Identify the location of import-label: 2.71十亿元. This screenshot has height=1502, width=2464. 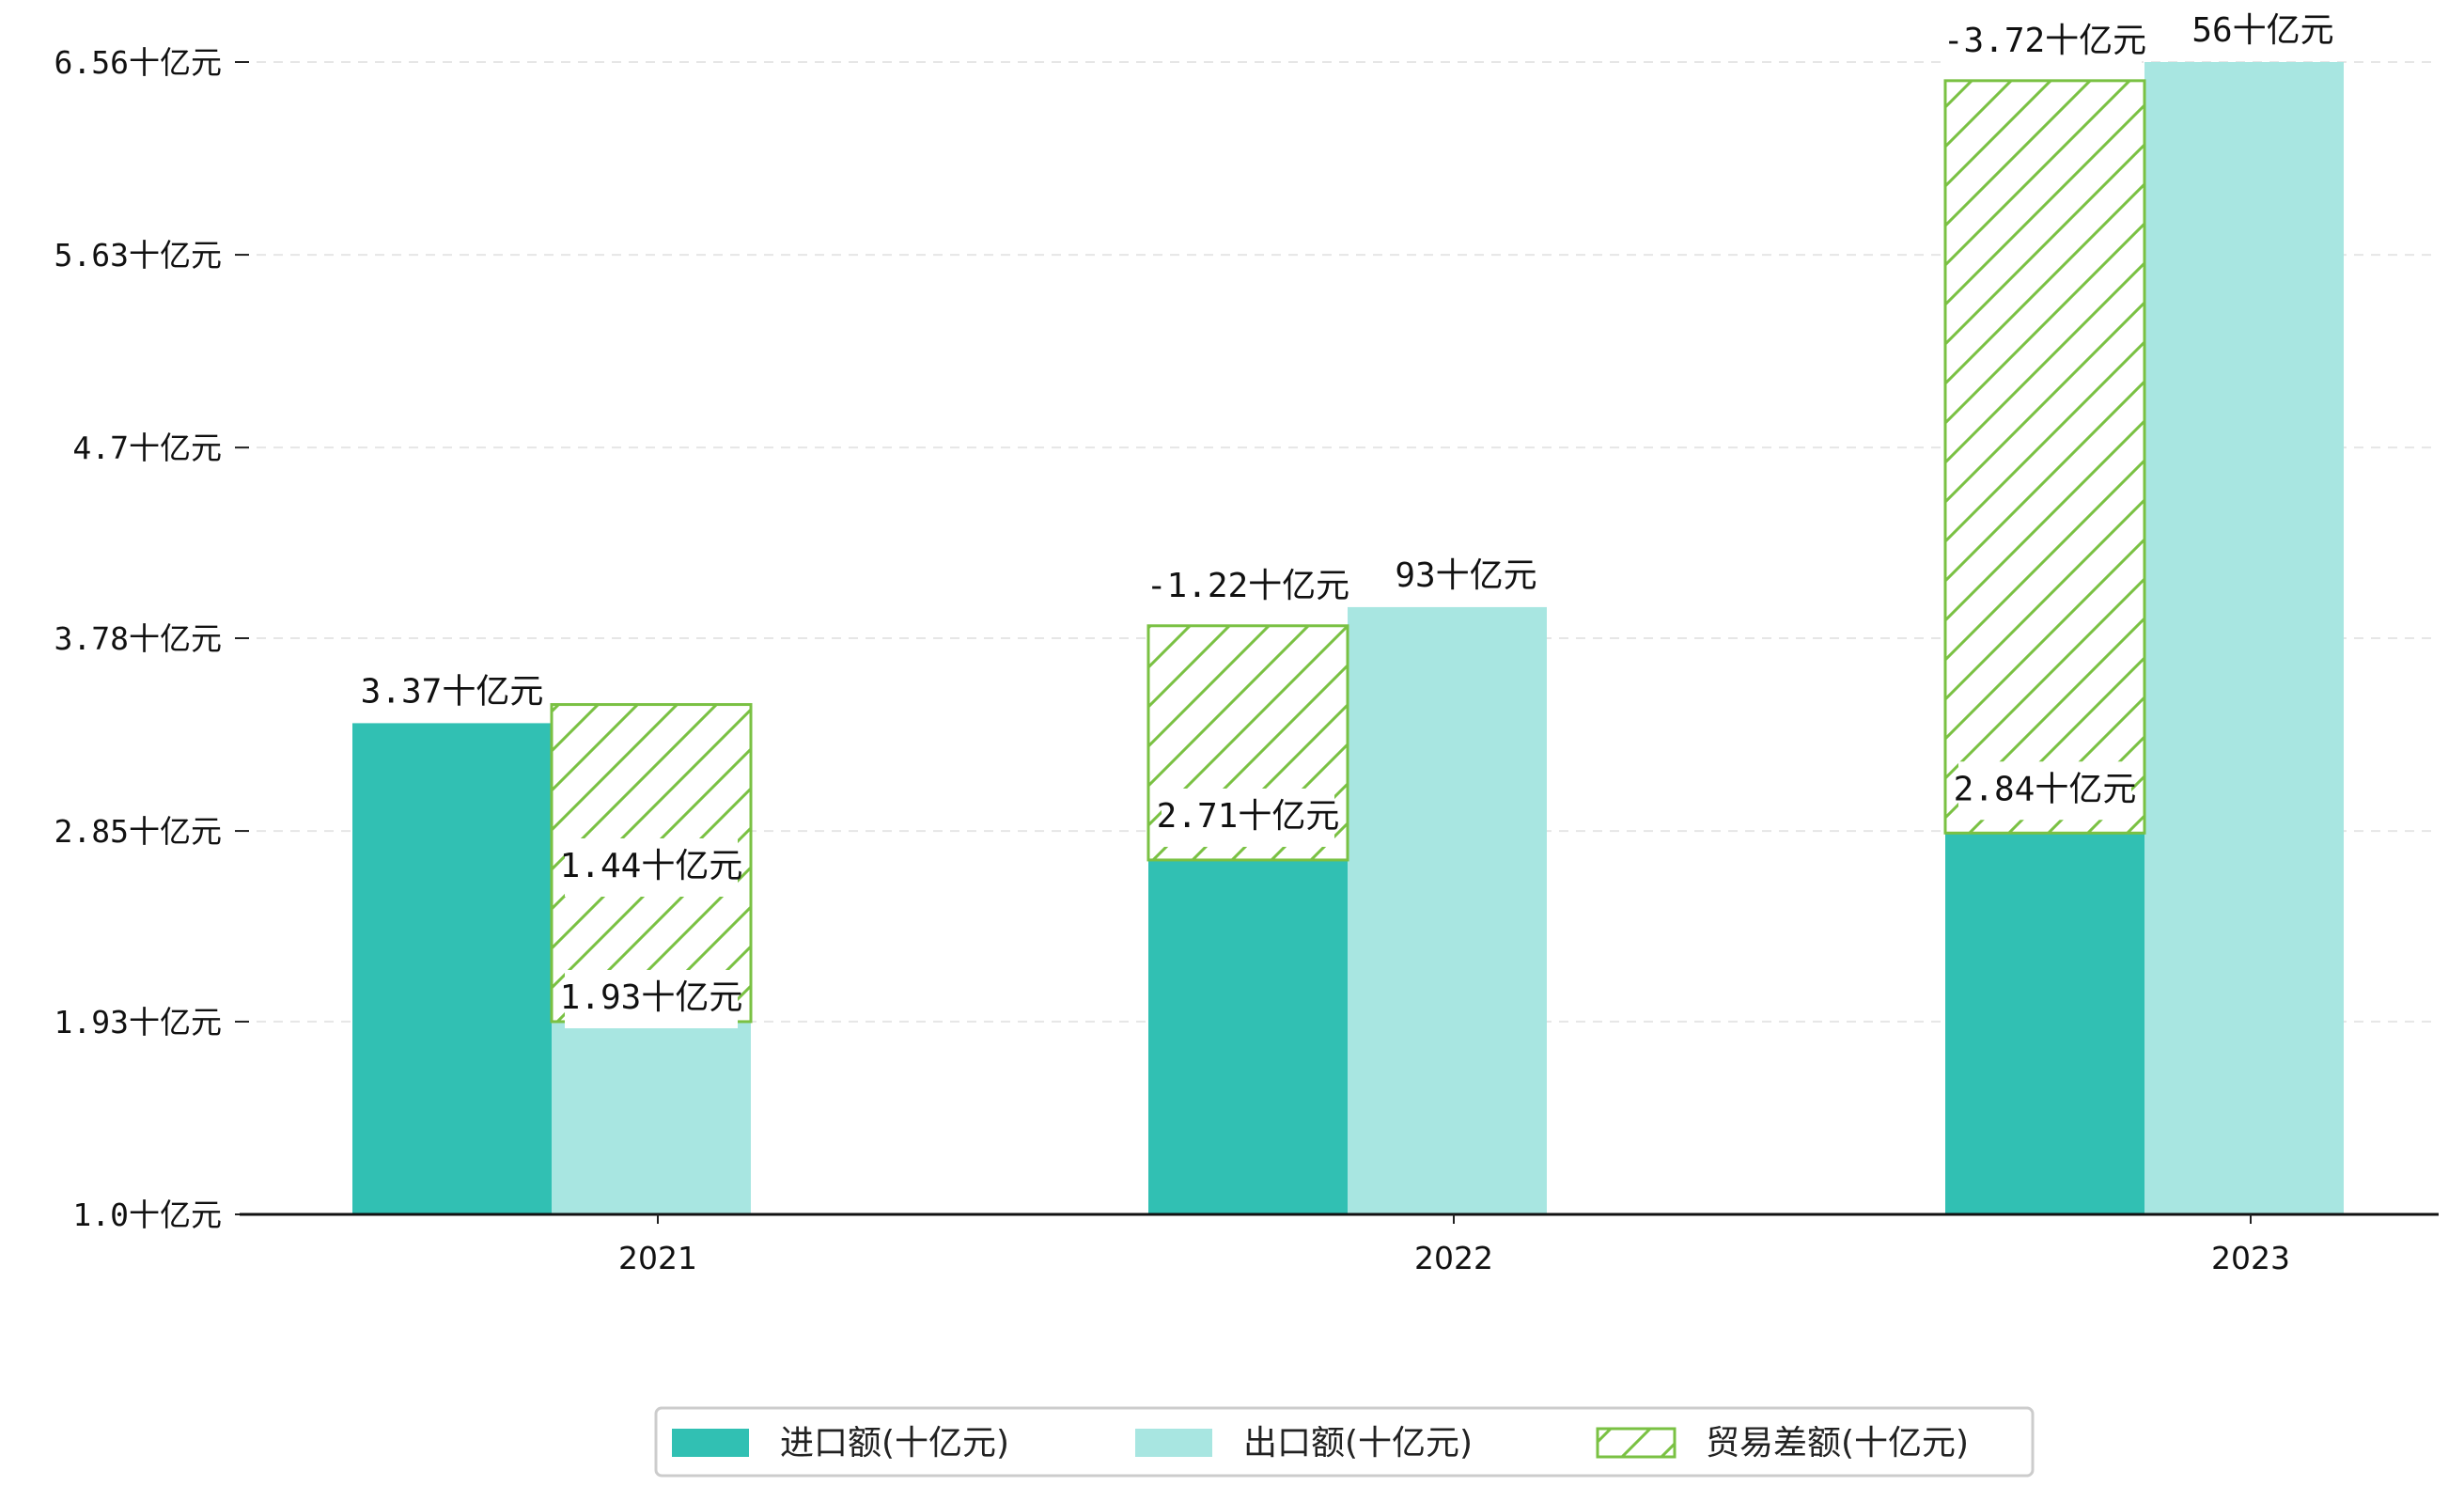
(1248, 816).